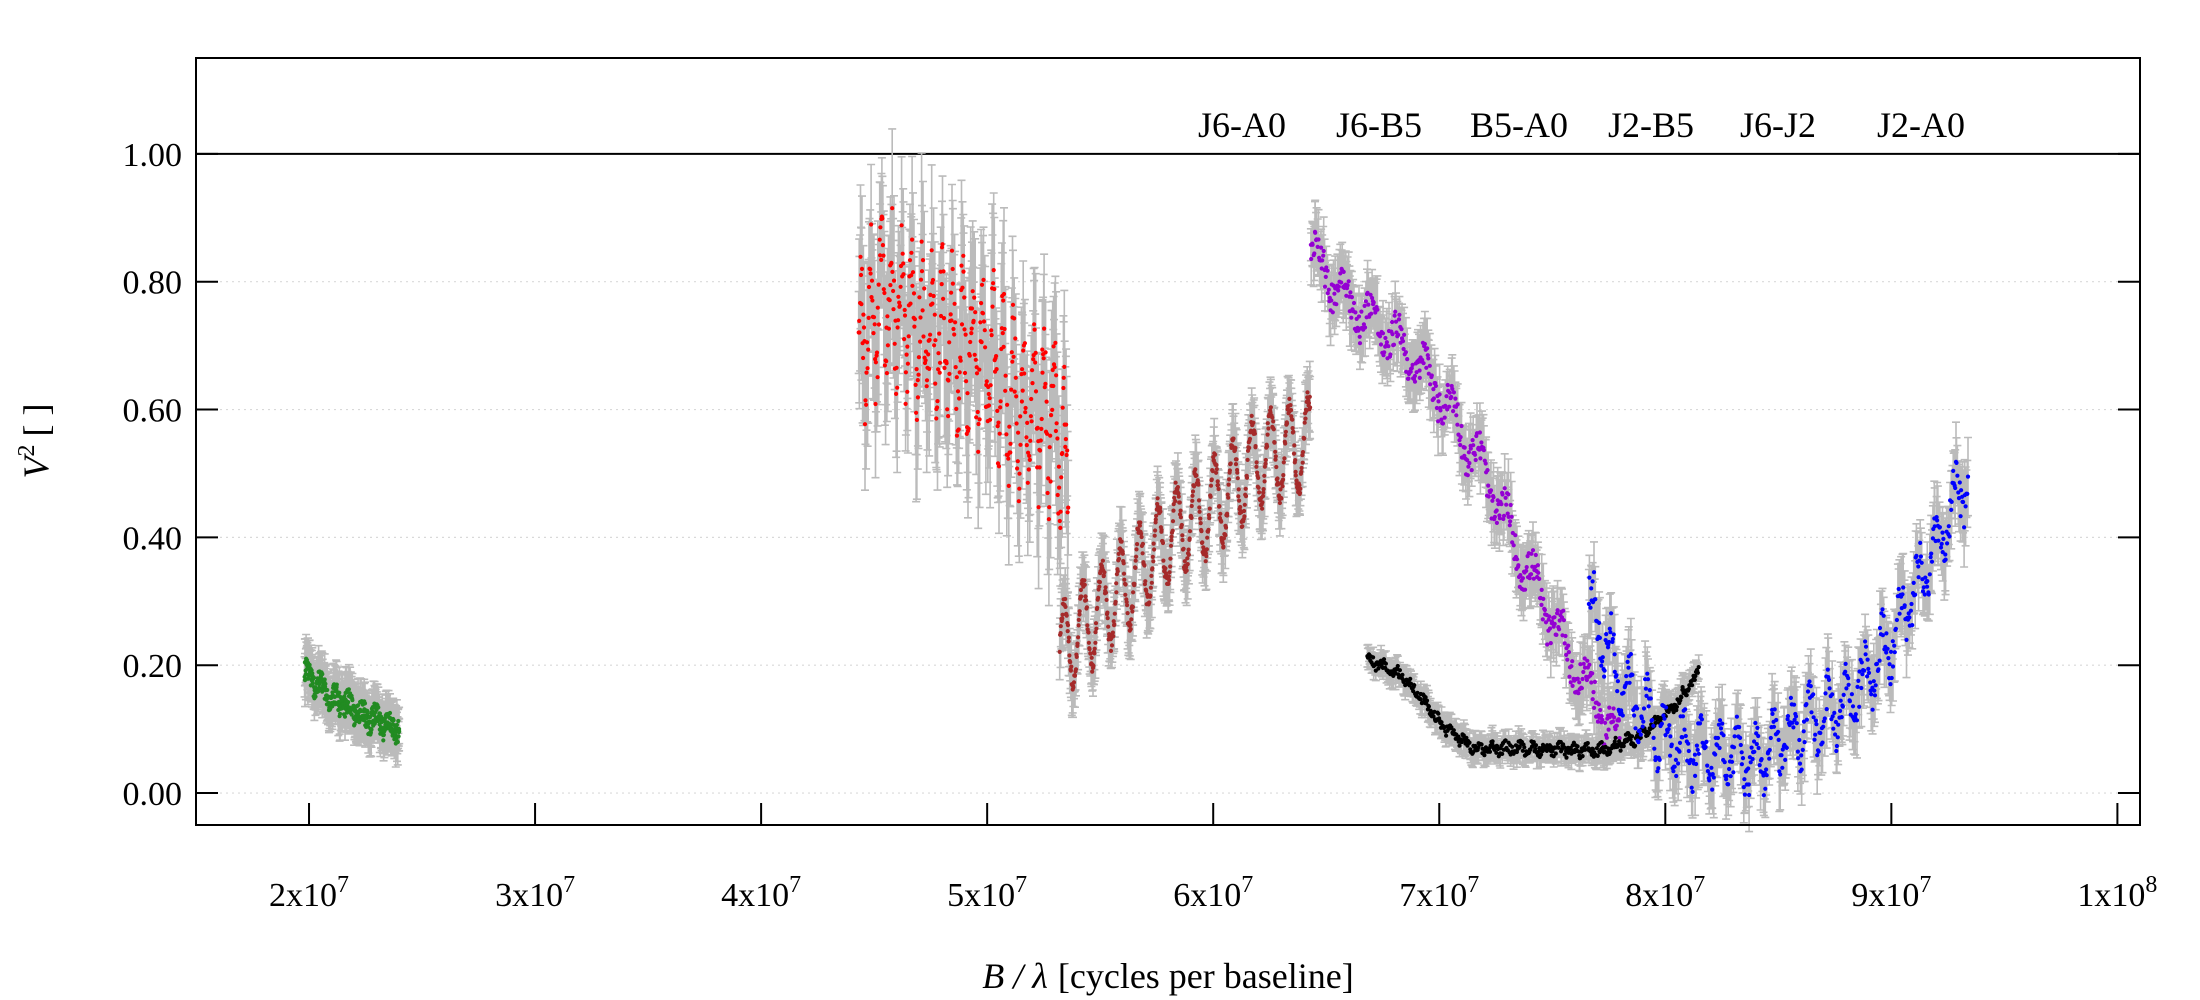 This screenshot has width=2200, height=1000. Describe the element at coordinates (153, 666) in the screenshot. I see `y-tick-label-1: 0.20` at that location.